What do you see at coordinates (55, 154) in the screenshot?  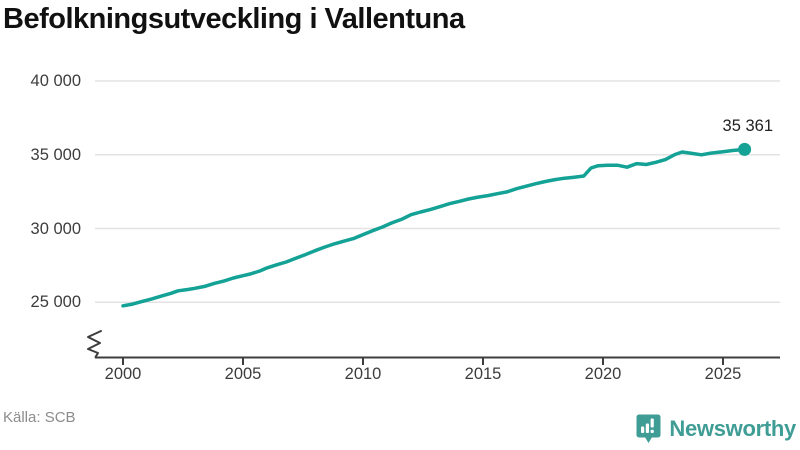 I see `y-tick-label: 35 000` at bounding box center [55, 154].